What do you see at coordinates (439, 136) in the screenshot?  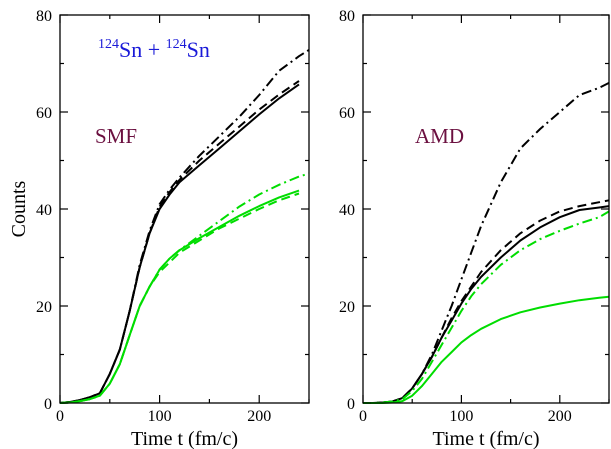 I see `panel-label: AMD` at bounding box center [439, 136].